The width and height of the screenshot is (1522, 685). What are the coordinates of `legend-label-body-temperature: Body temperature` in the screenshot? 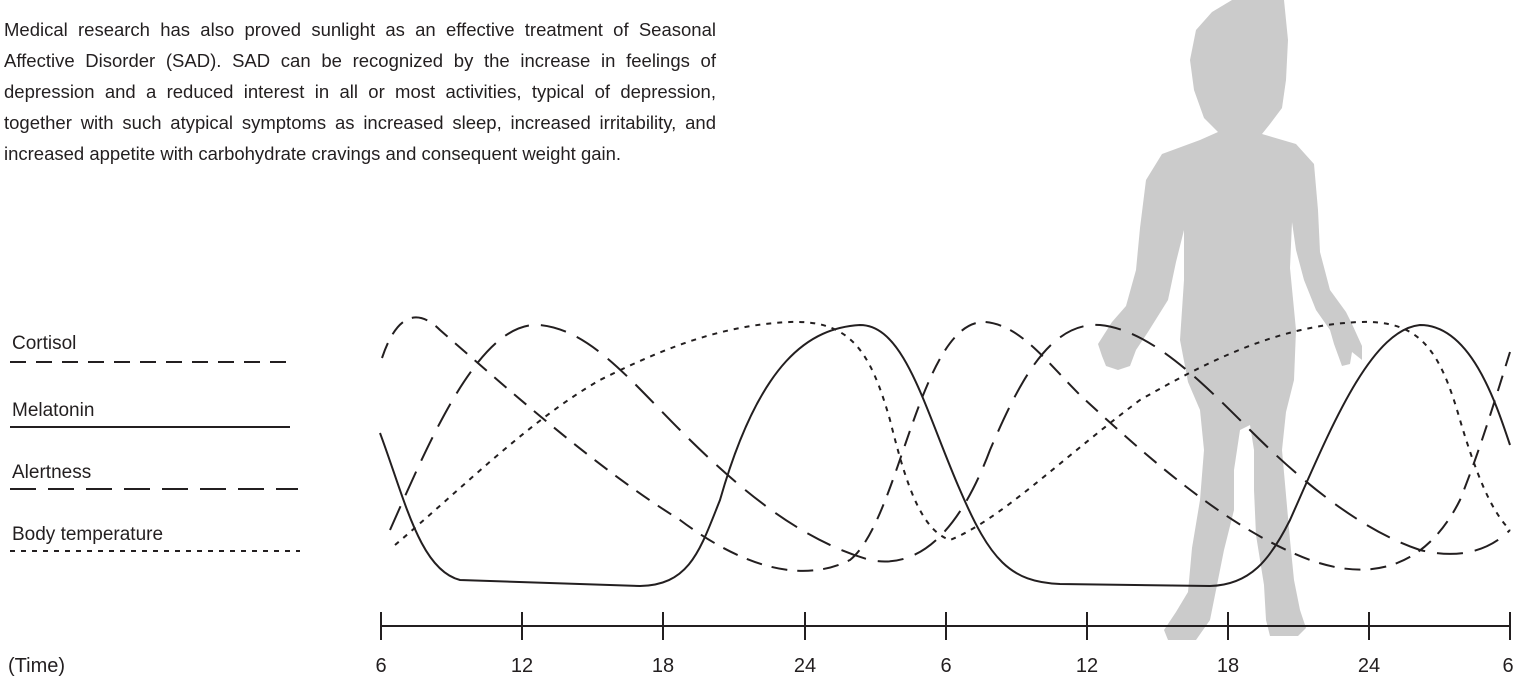 It's located at (88, 534).